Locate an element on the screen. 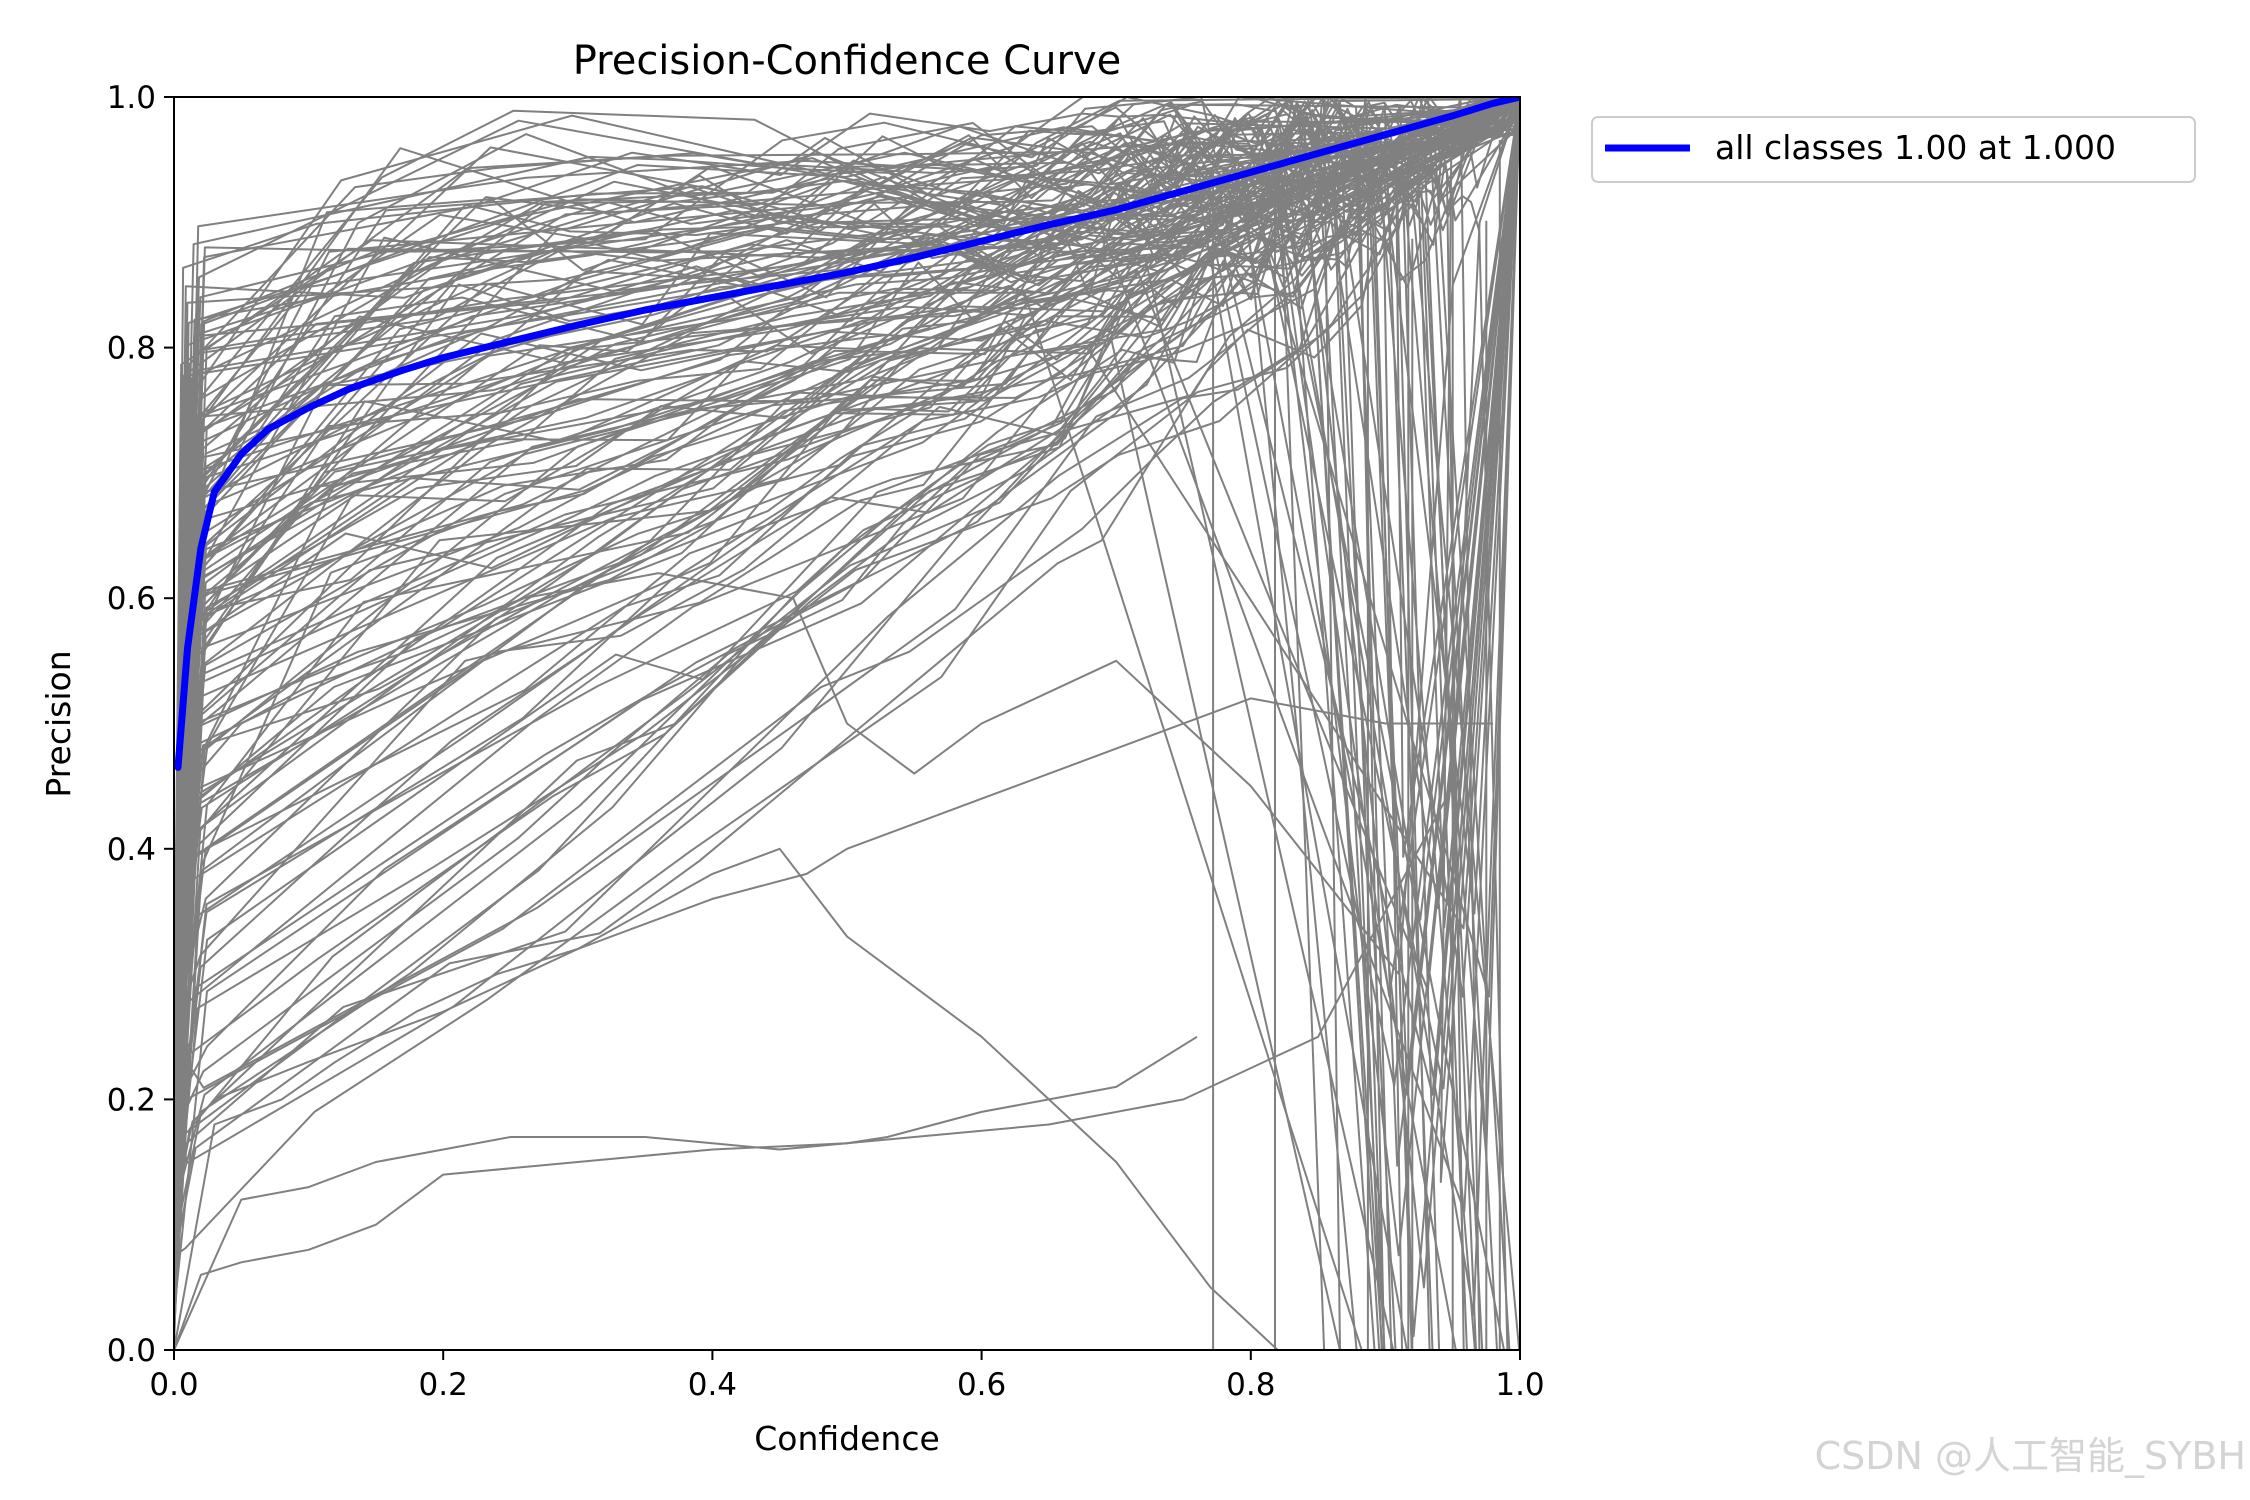 The image size is (2250, 1500). x-tick-label: 0.2 is located at coordinates (443, 1385).